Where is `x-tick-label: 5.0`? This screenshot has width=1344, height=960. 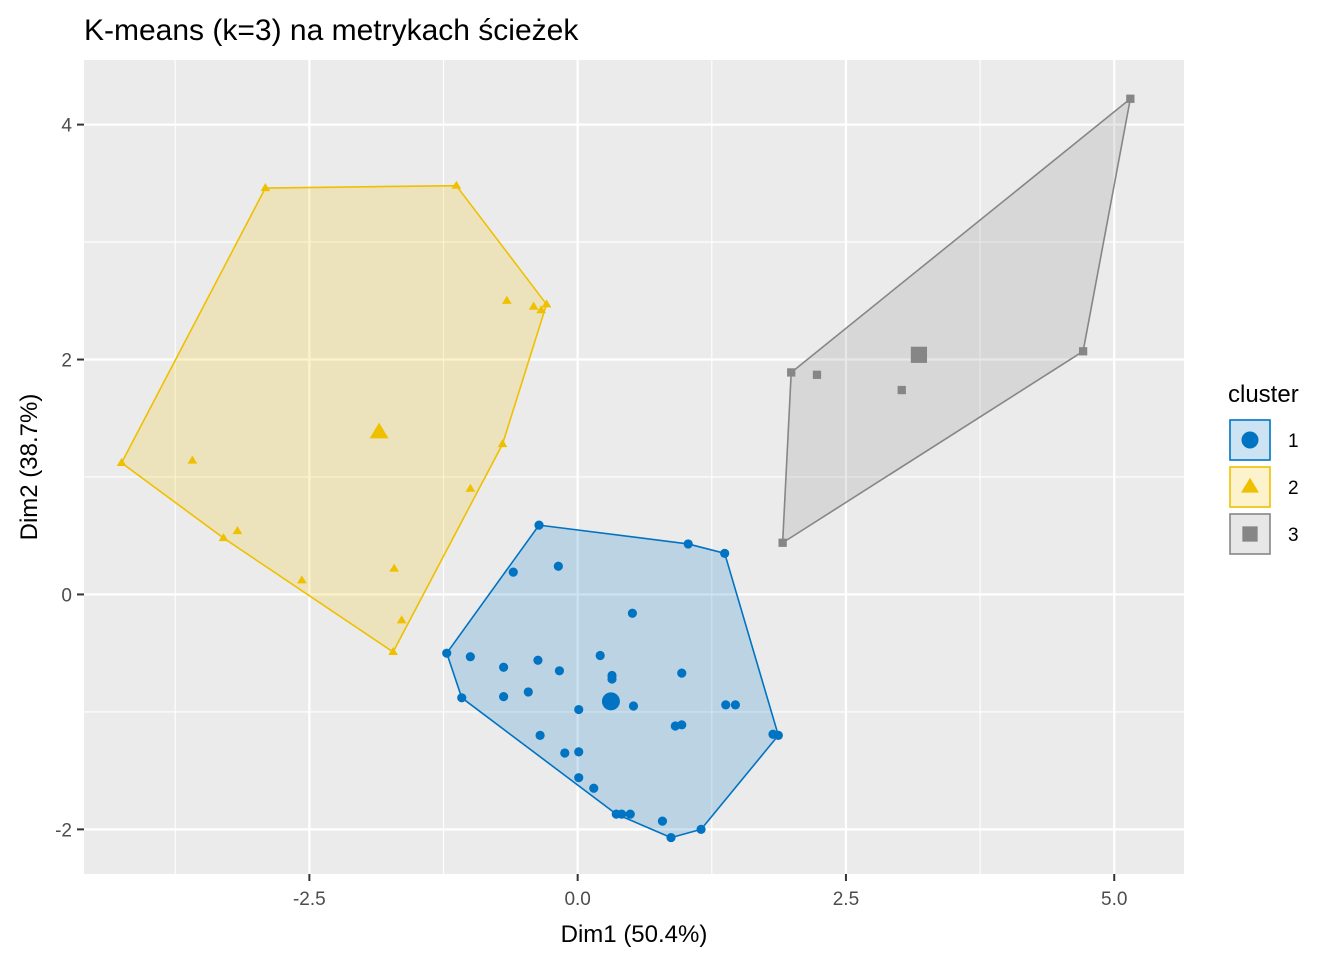
x-tick-label: 5.0 is located at coordinates (1114, 899).